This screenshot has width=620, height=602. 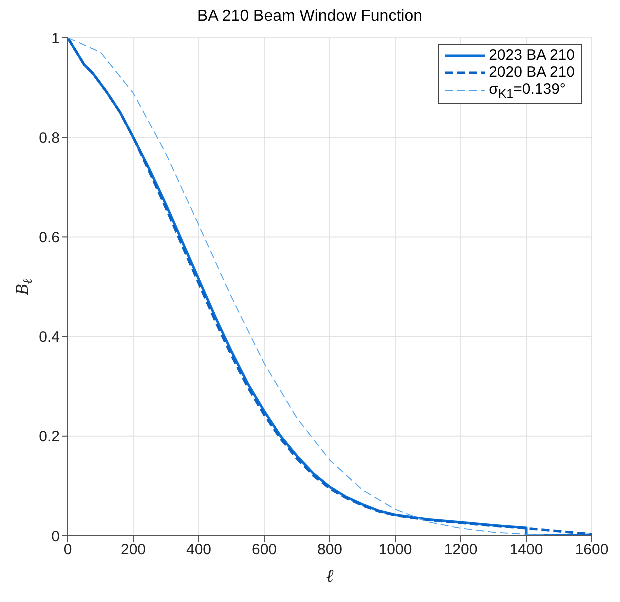 What do you see at coordinates (68, 550) in the screenshot?
I see `x-tick-label: 0` at bounding box center [68, 550].